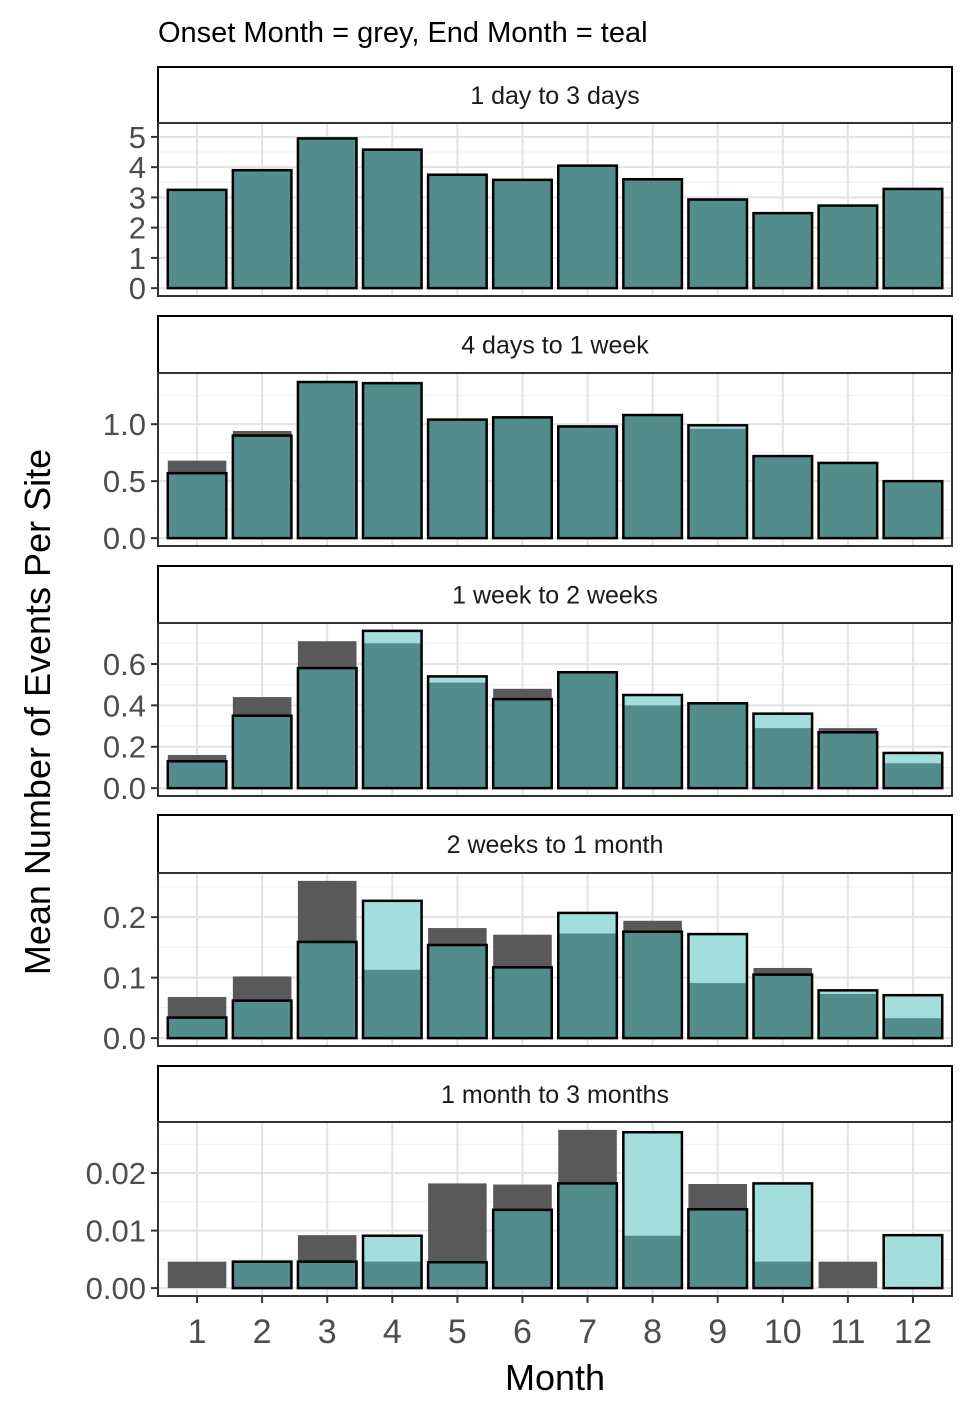 The image size is (972, 1417). What do you see at coordinates (392, 1332) in the screenshot?
I see `x-tick-label: 4` at bounding box center [392, 1332].